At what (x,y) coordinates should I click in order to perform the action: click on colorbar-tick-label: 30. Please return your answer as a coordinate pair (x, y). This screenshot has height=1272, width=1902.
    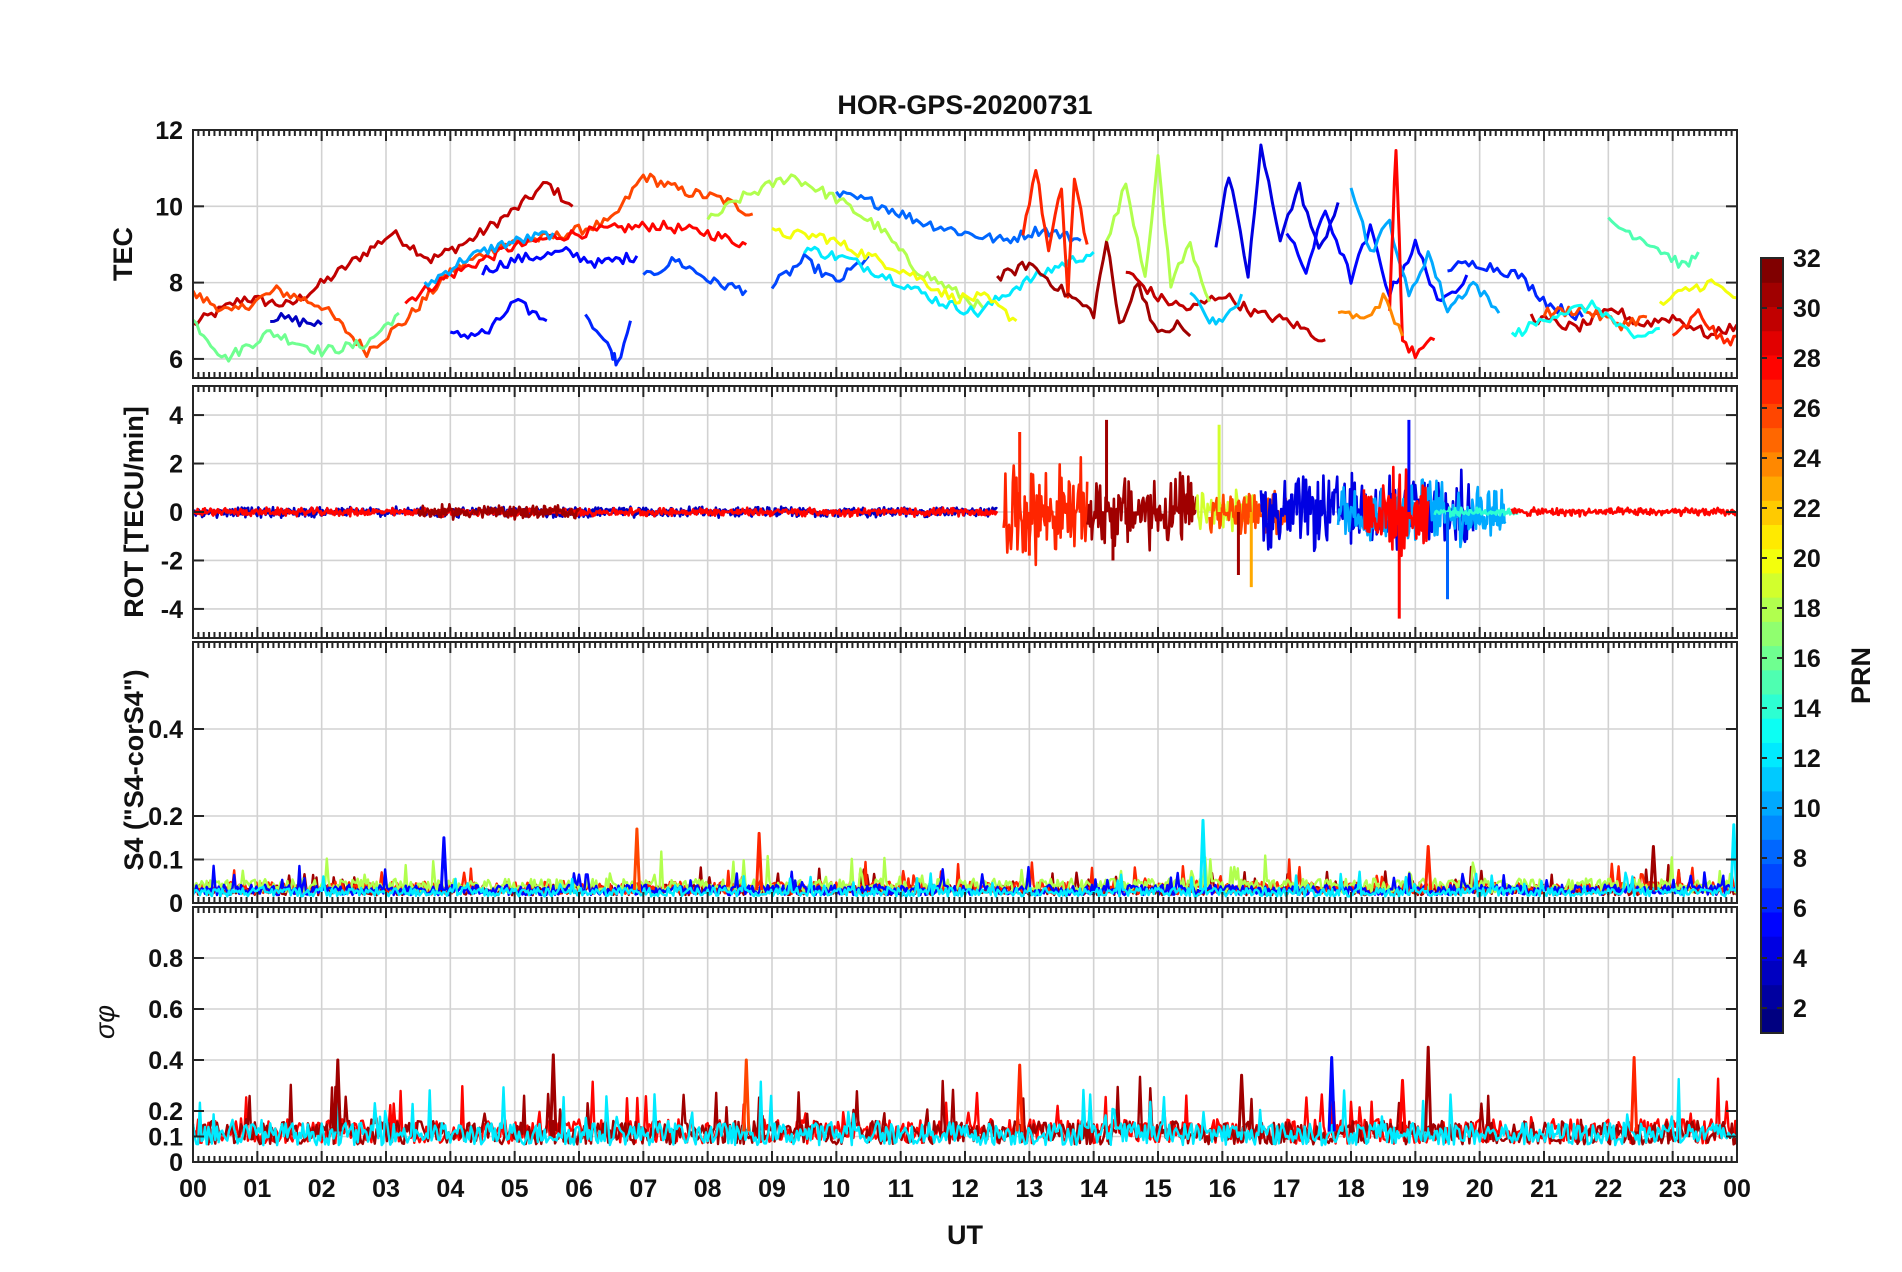
    Looking at the image, I should click on (1807, 309).